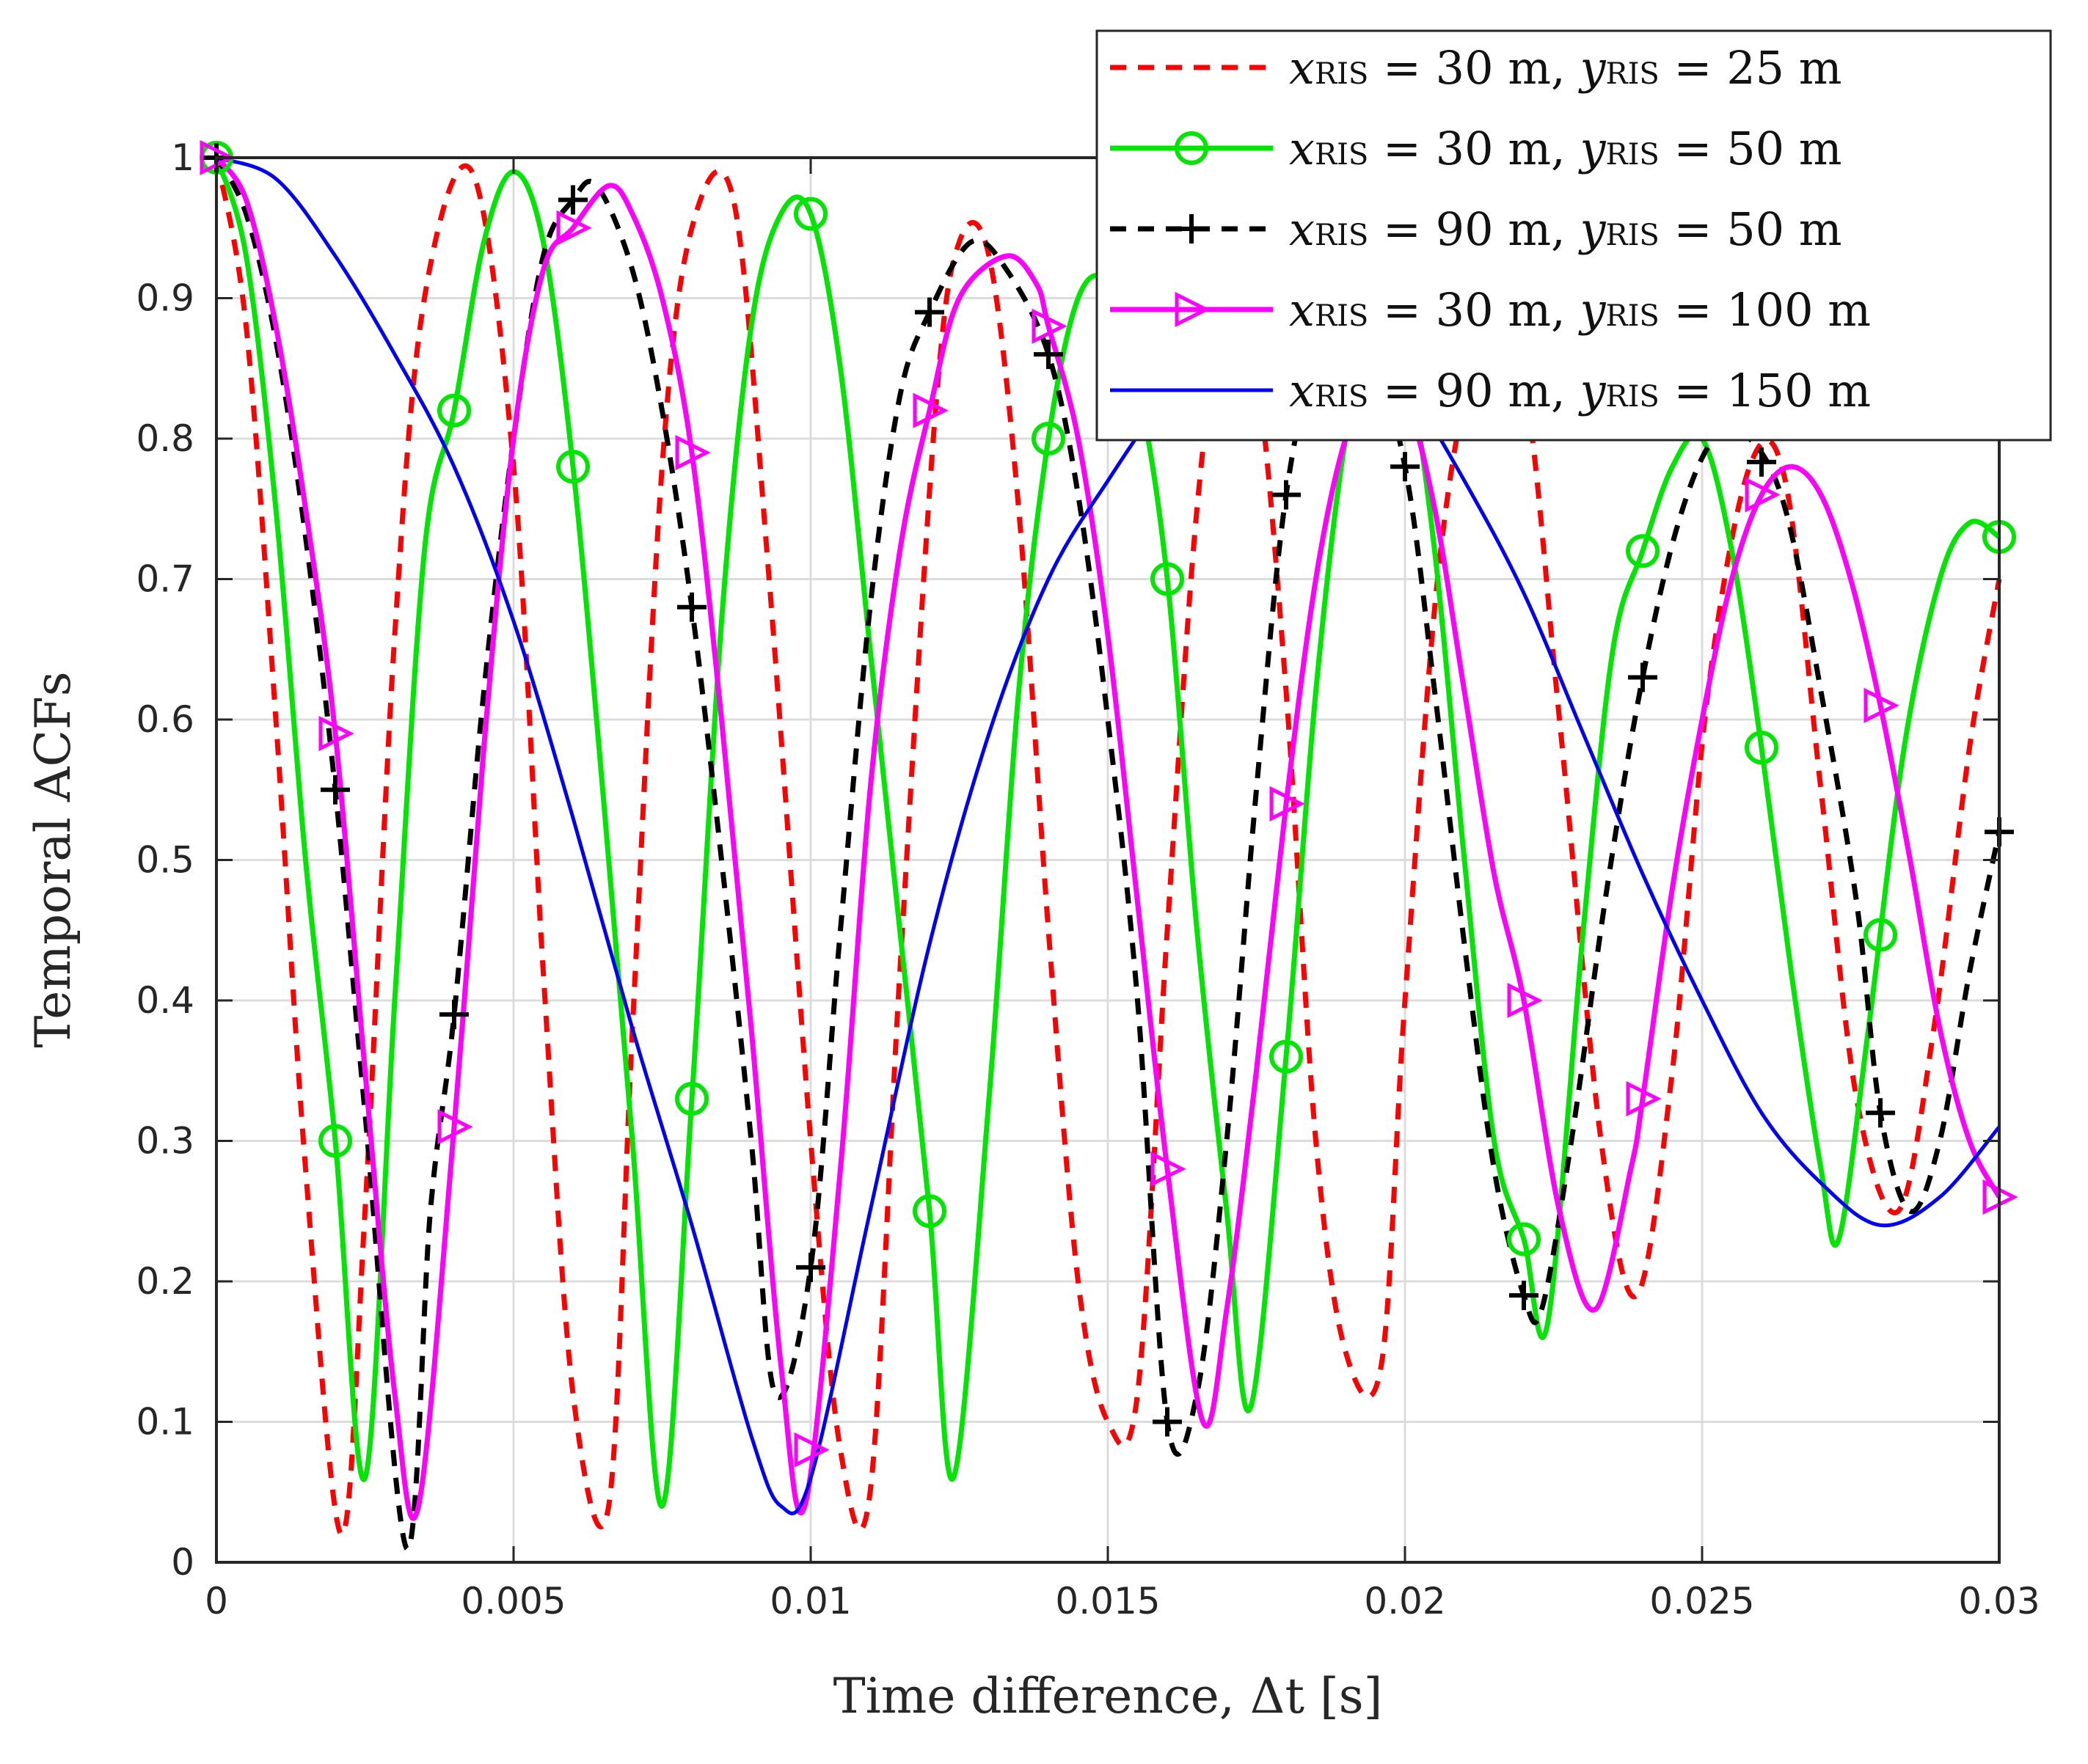 This screenshot has width=2088, height=1764. I want to click on legend-2-circle-marker, so click(1191, 148).